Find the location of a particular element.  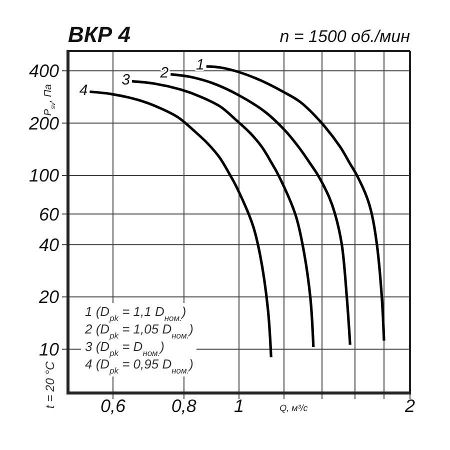

y-tick-label: 400 is located at coordinates (43, 71).